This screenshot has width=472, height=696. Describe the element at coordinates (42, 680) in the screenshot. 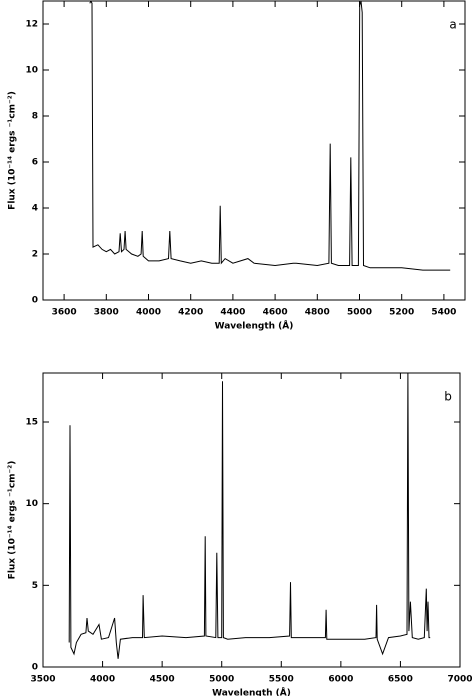

I see `x-tick-label: 3500` at that location.